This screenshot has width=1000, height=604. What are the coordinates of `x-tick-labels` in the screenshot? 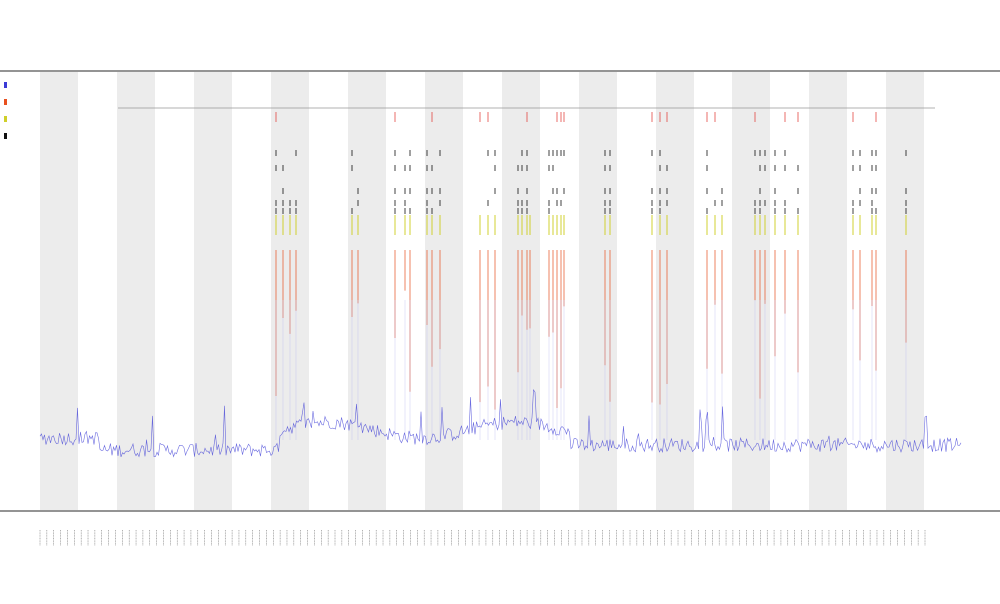 It's located at (482, 538).